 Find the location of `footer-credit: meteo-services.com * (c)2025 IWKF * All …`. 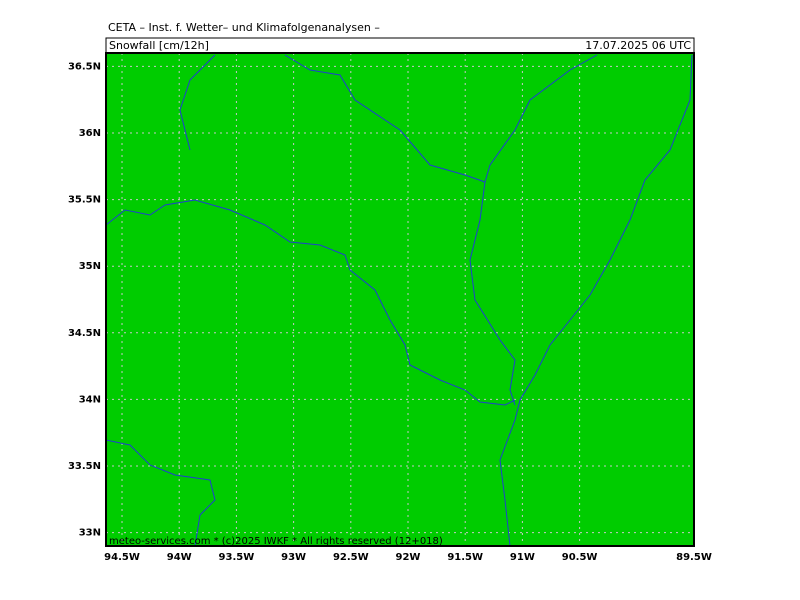

footer-credit: meteo-services.com * (c)2025 IWKF * All … is located at coordinates (276, 541).